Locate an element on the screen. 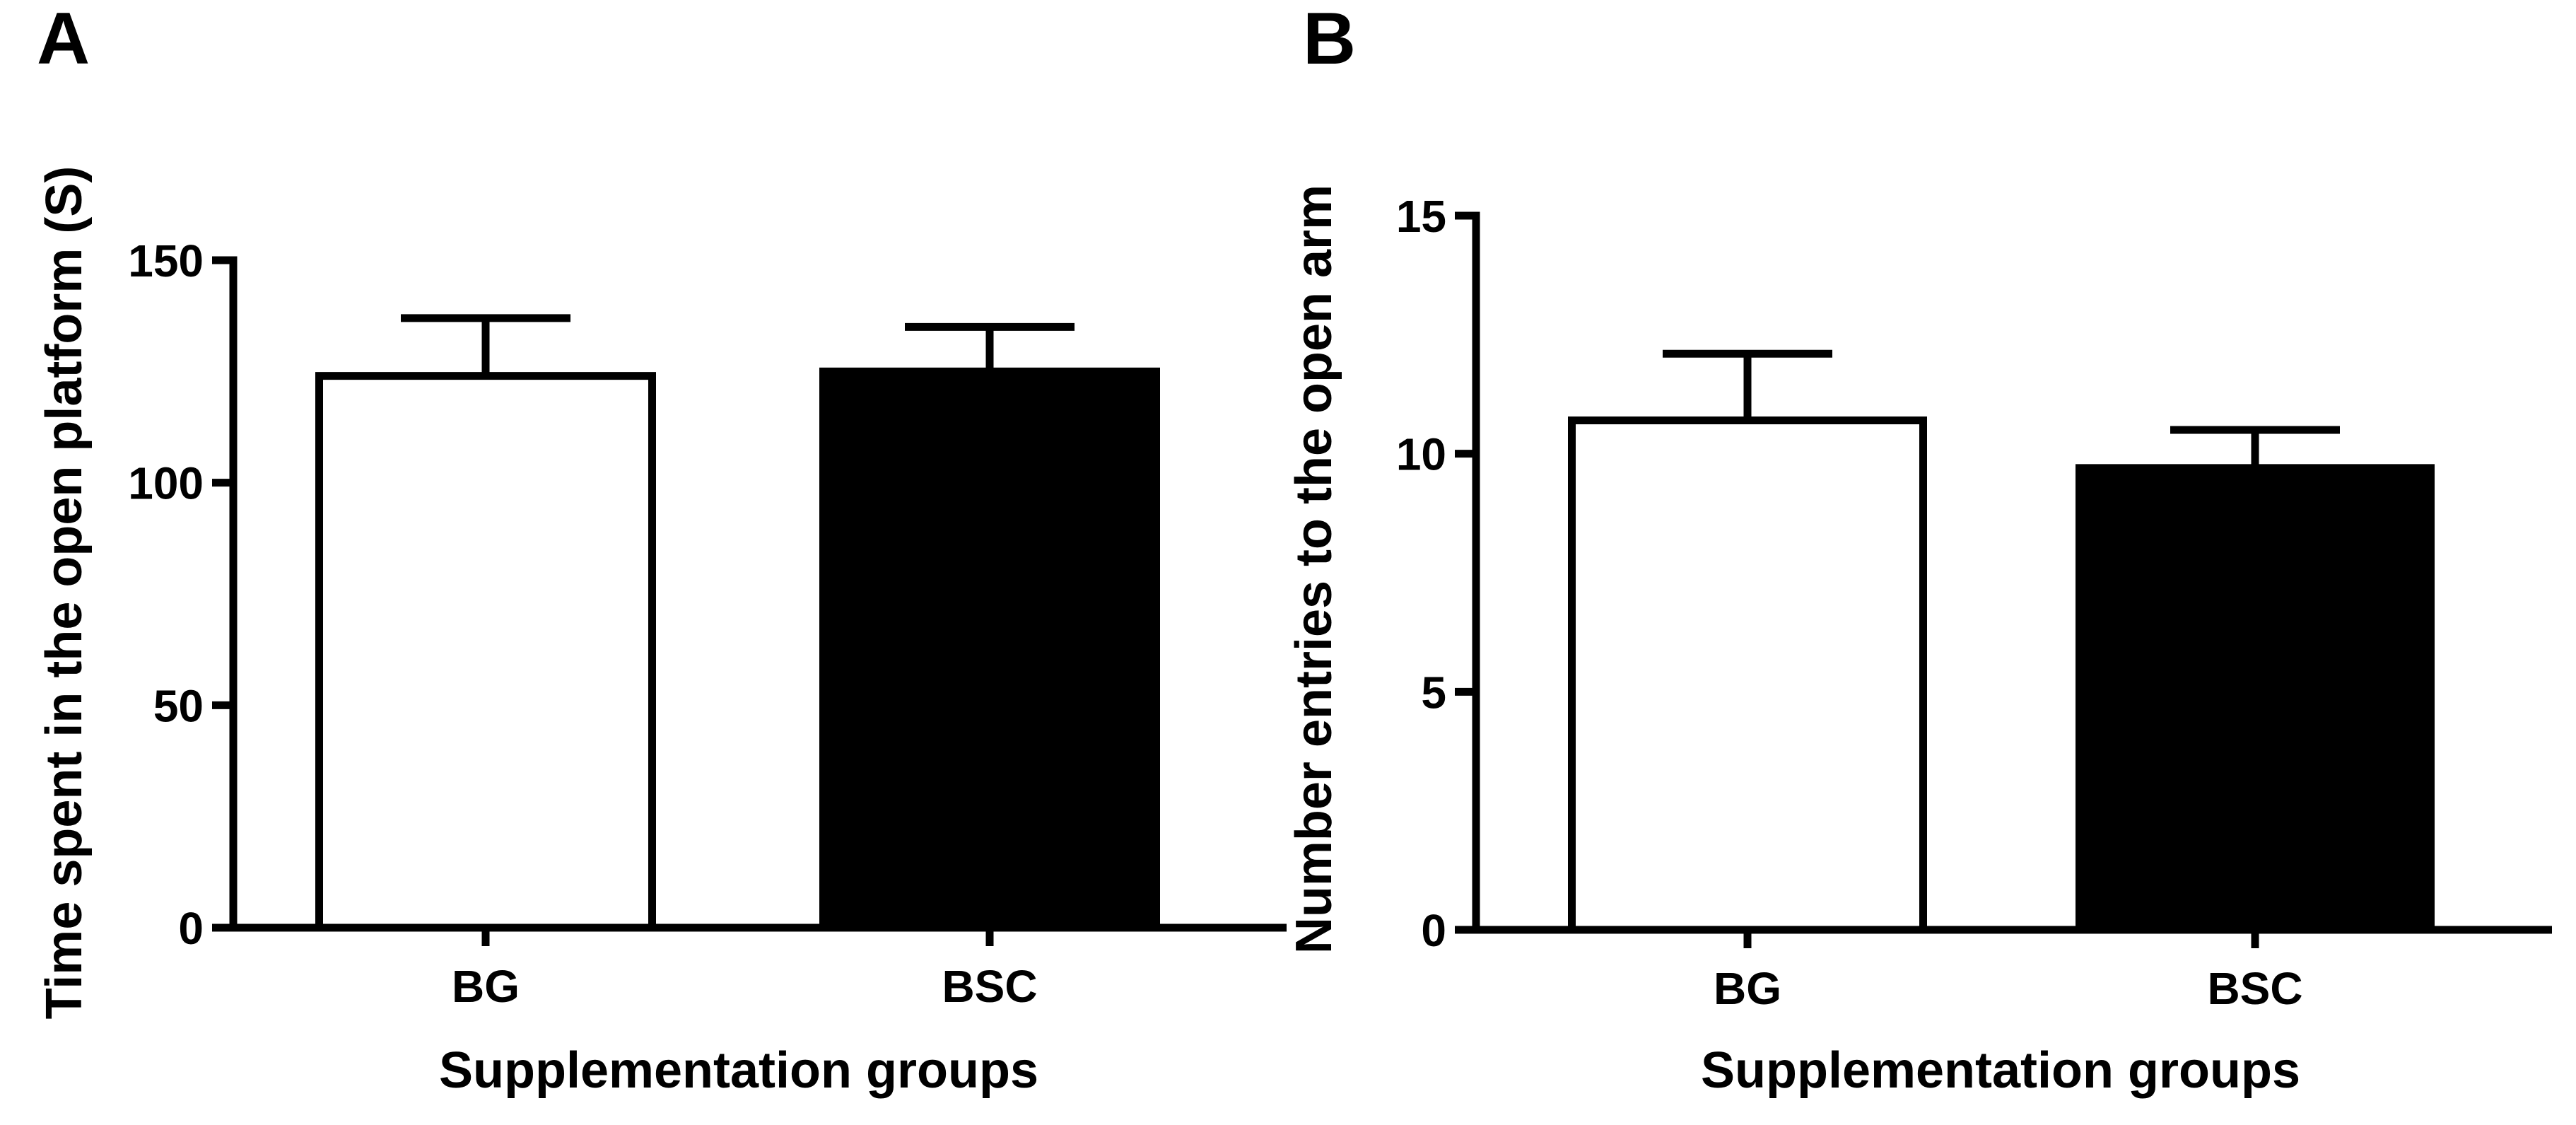  panel-b-xlabel: Supplementation groups is located at coordinates (2001, 1070).